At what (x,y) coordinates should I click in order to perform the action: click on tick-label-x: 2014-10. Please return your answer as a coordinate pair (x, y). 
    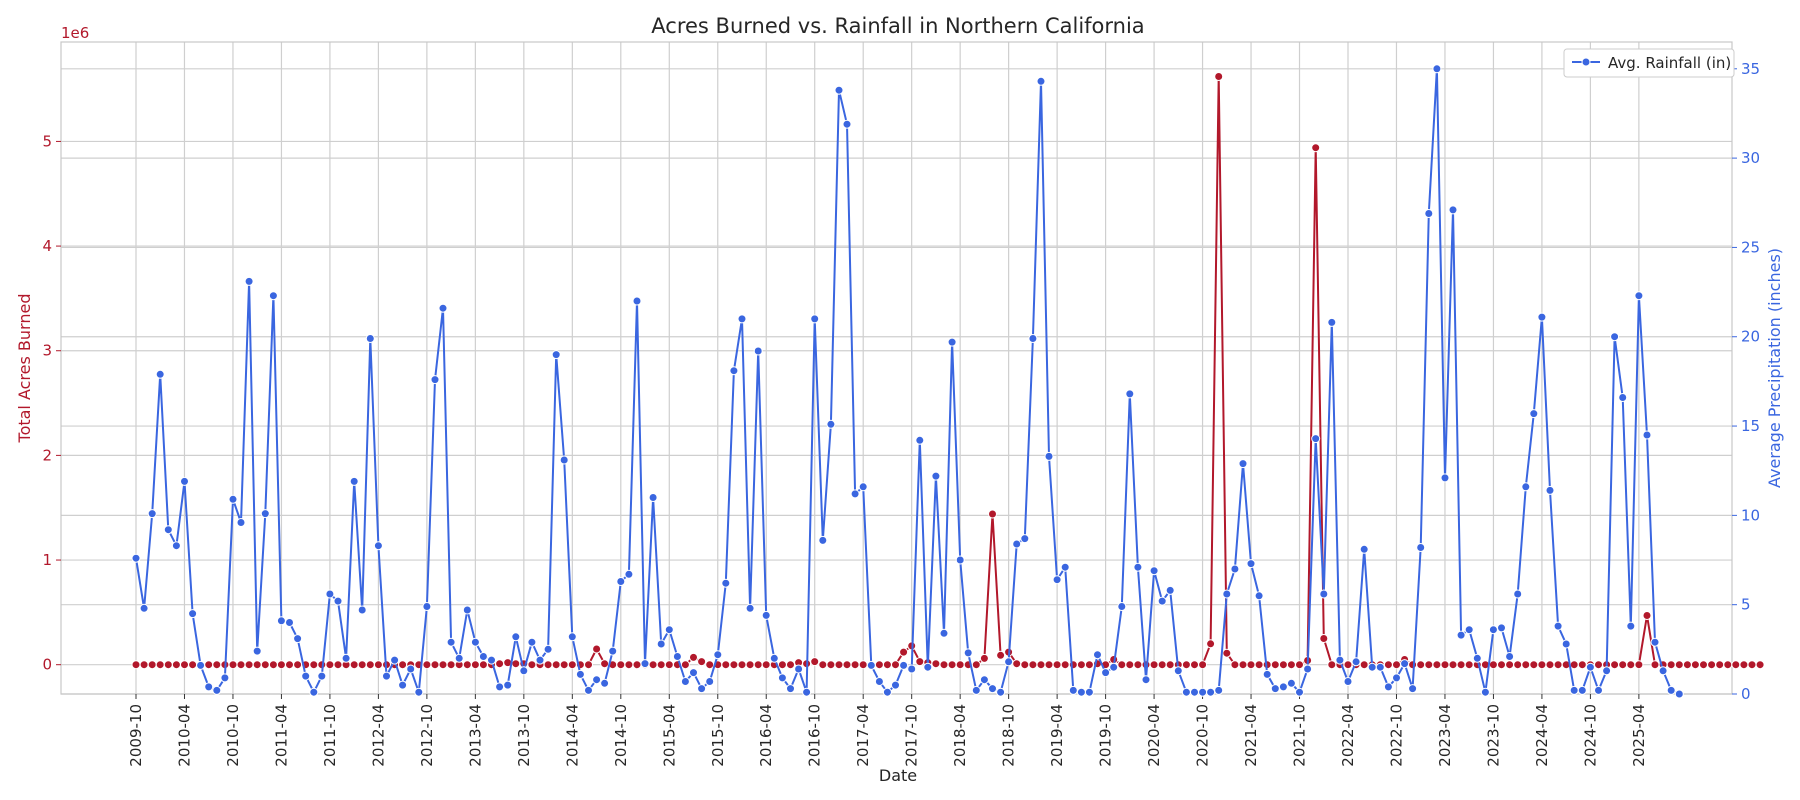
    Looking at the image, I should click on (621, 735).